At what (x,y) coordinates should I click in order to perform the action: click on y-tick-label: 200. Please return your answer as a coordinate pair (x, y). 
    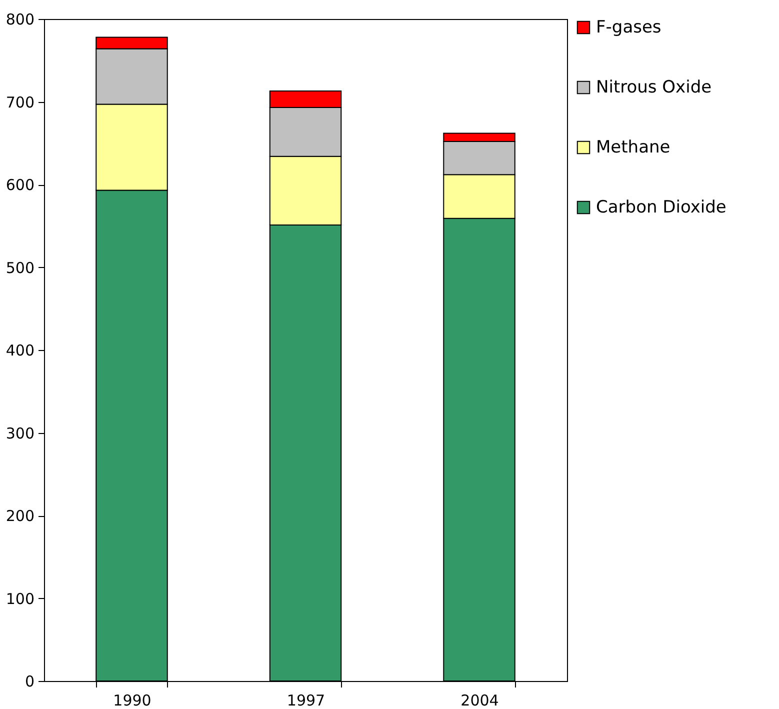
    Looking at the image, I should click on (20, 516).